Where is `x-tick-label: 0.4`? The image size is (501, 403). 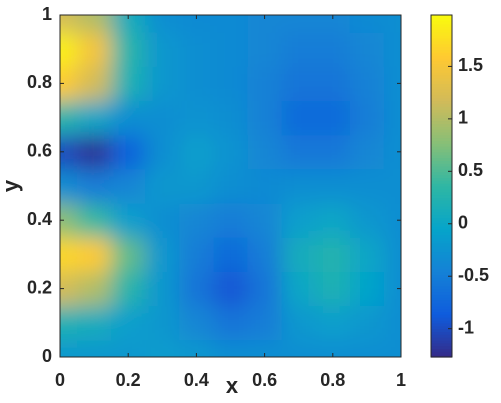 x-tick-label: 0.4 is located at coordinates (196, 380).